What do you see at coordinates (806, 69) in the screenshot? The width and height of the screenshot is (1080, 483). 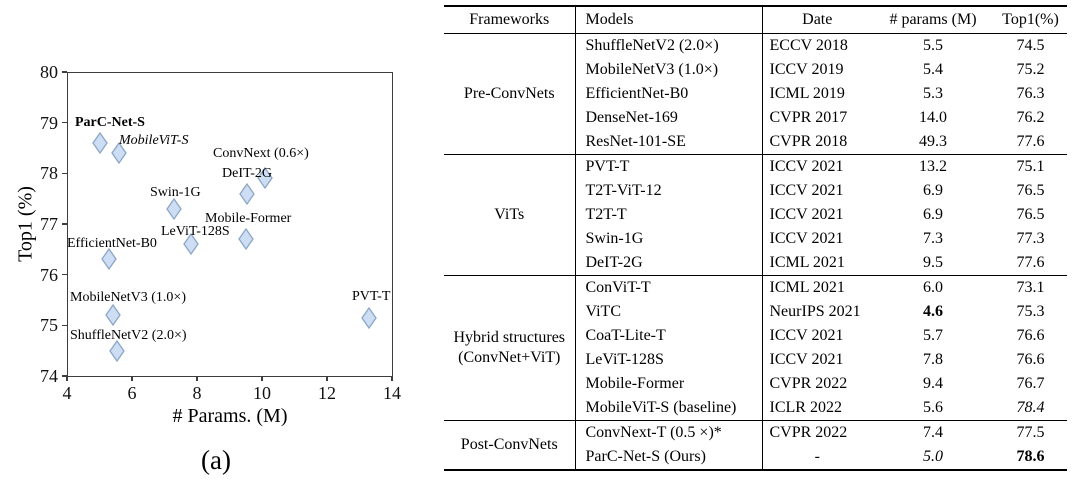 I see `date-cell: ICCV 2019` at bounding box center [806, 69].